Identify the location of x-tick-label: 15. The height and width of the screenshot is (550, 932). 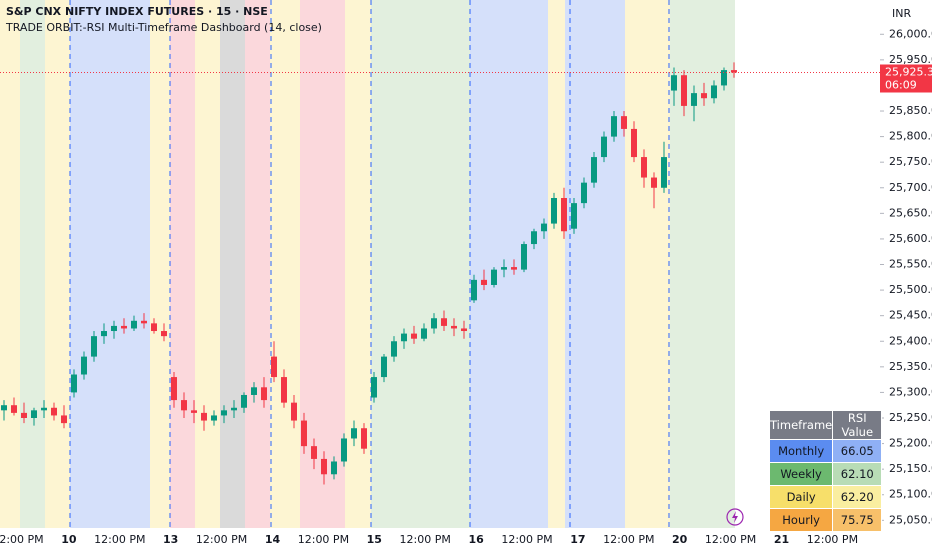
(374, 539).